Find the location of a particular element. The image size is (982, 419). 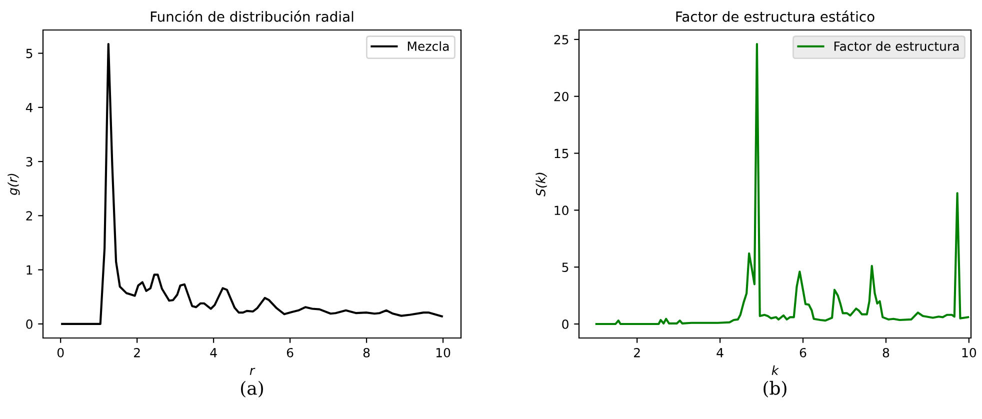

x-axis-title: r is located at coordinates (253, 371).